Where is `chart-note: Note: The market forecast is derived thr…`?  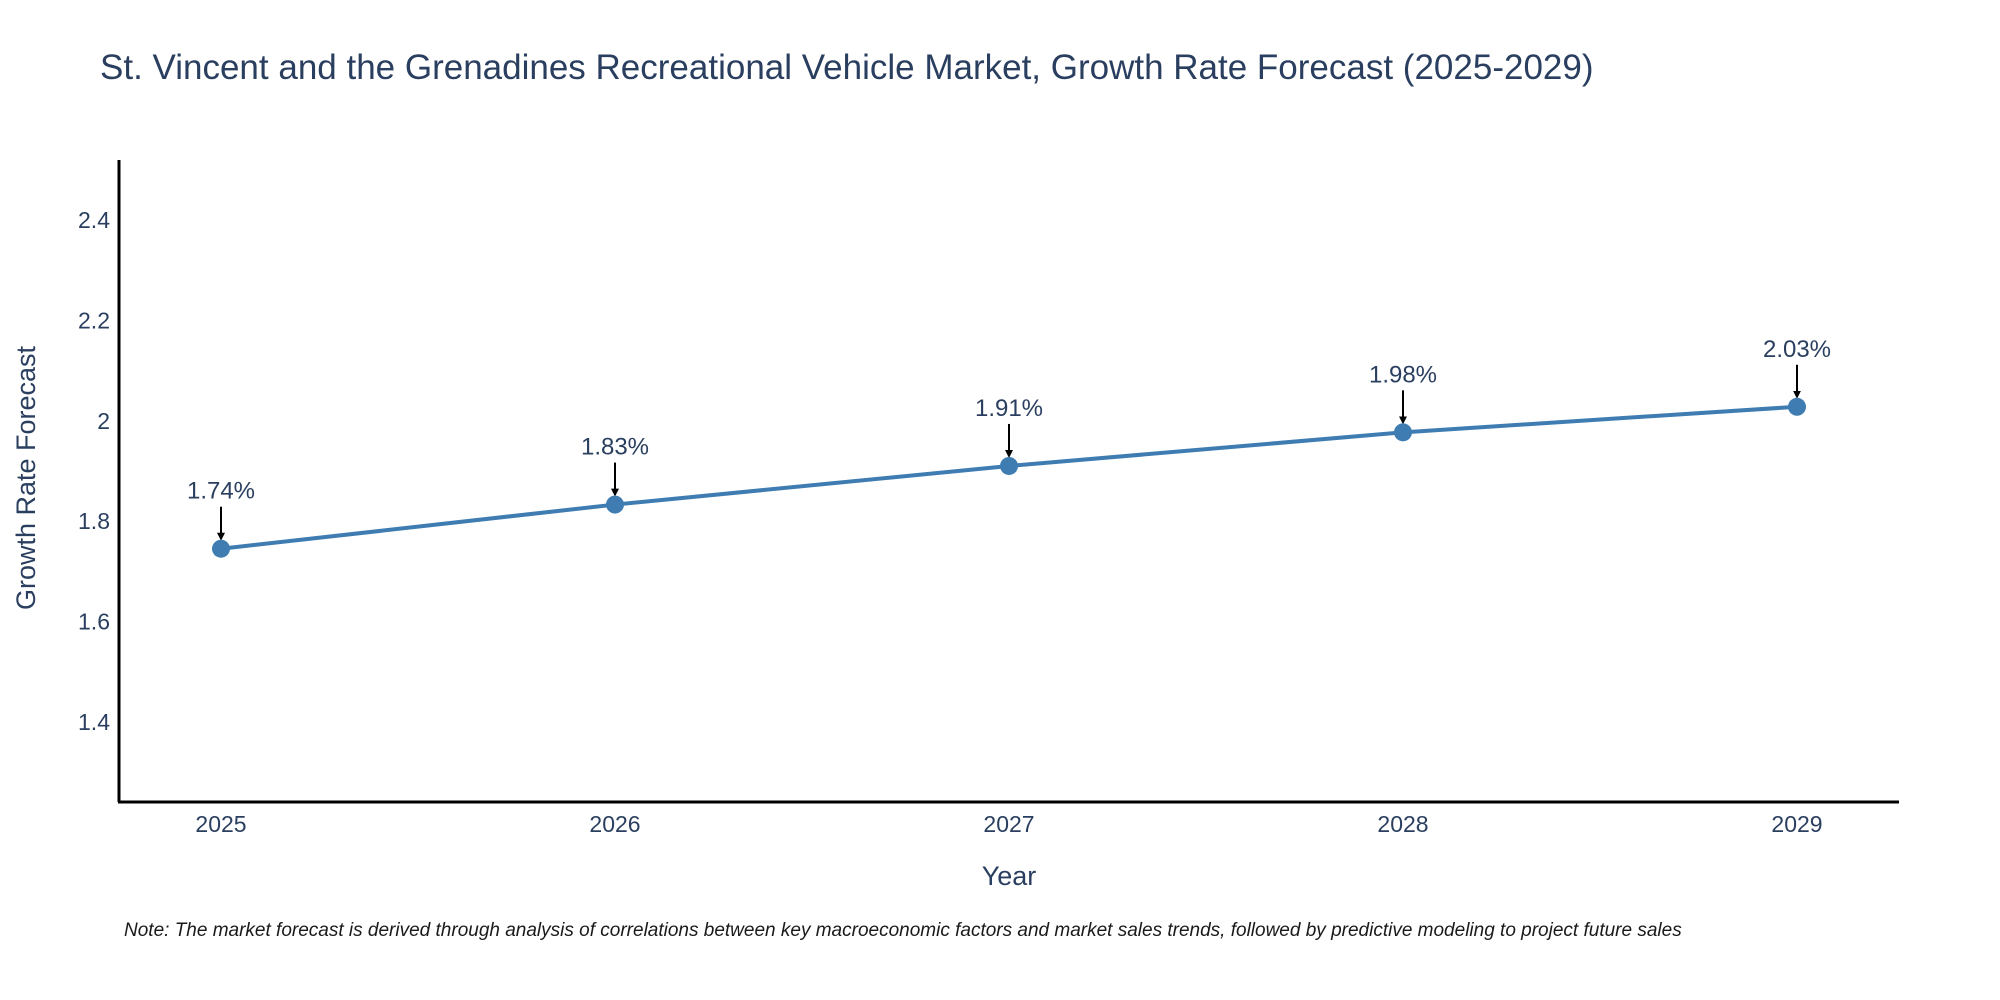
chart-note: Note: The market forecast is derived thr… is located at coordinates (903, 930).